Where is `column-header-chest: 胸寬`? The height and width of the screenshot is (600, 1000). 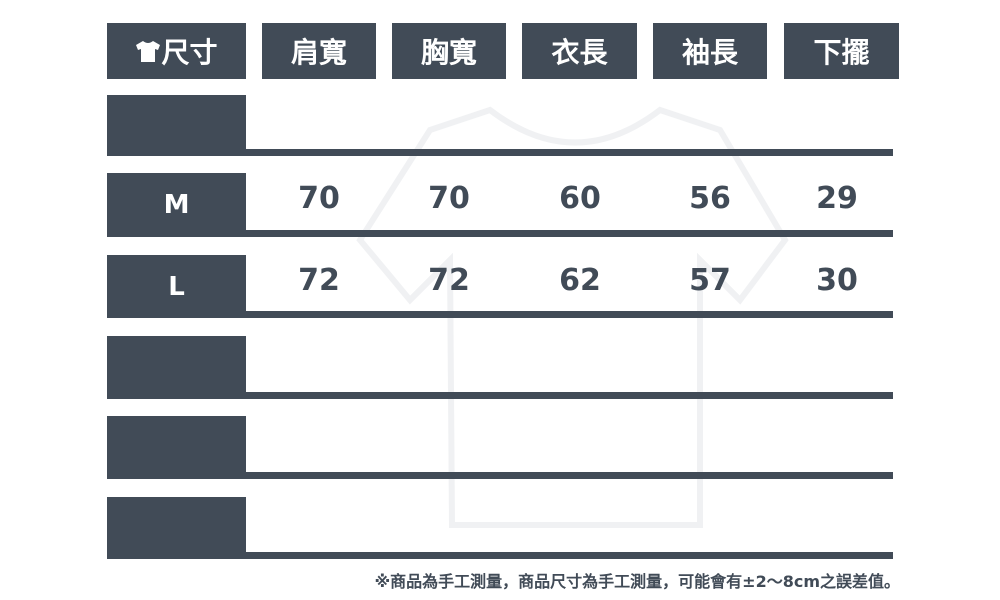
column-header-chest: 胸寬 is located at coordinates (449, 51).